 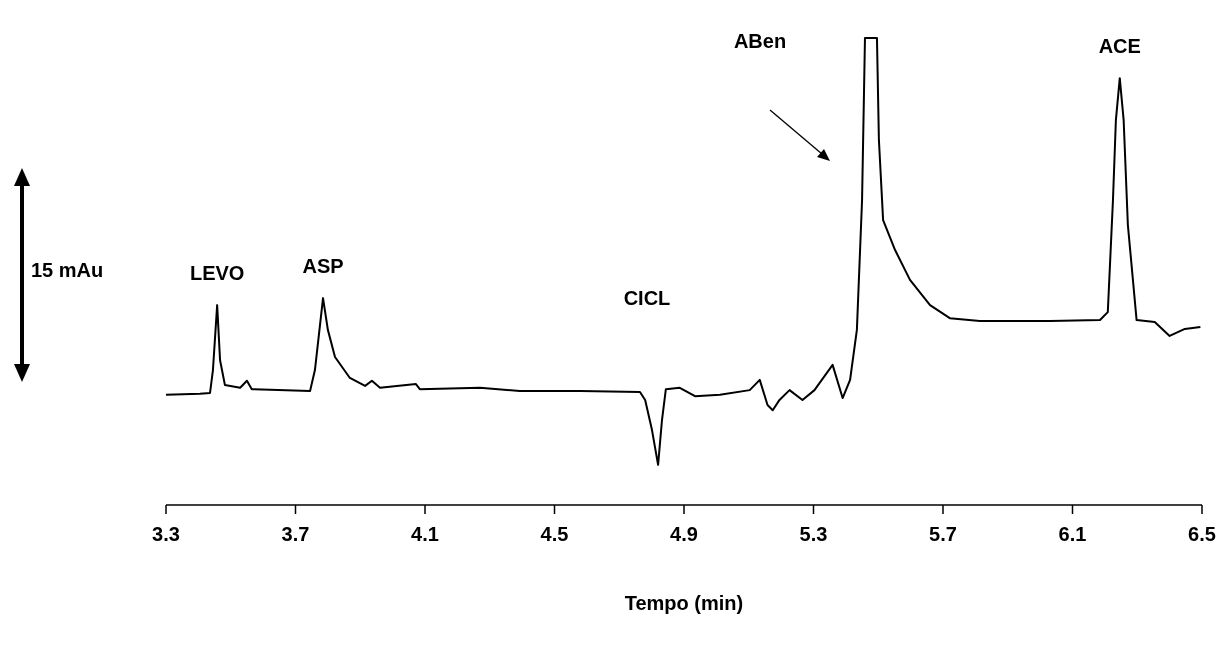 I want to click on annotation: CICL, so click(x=647, y=298).